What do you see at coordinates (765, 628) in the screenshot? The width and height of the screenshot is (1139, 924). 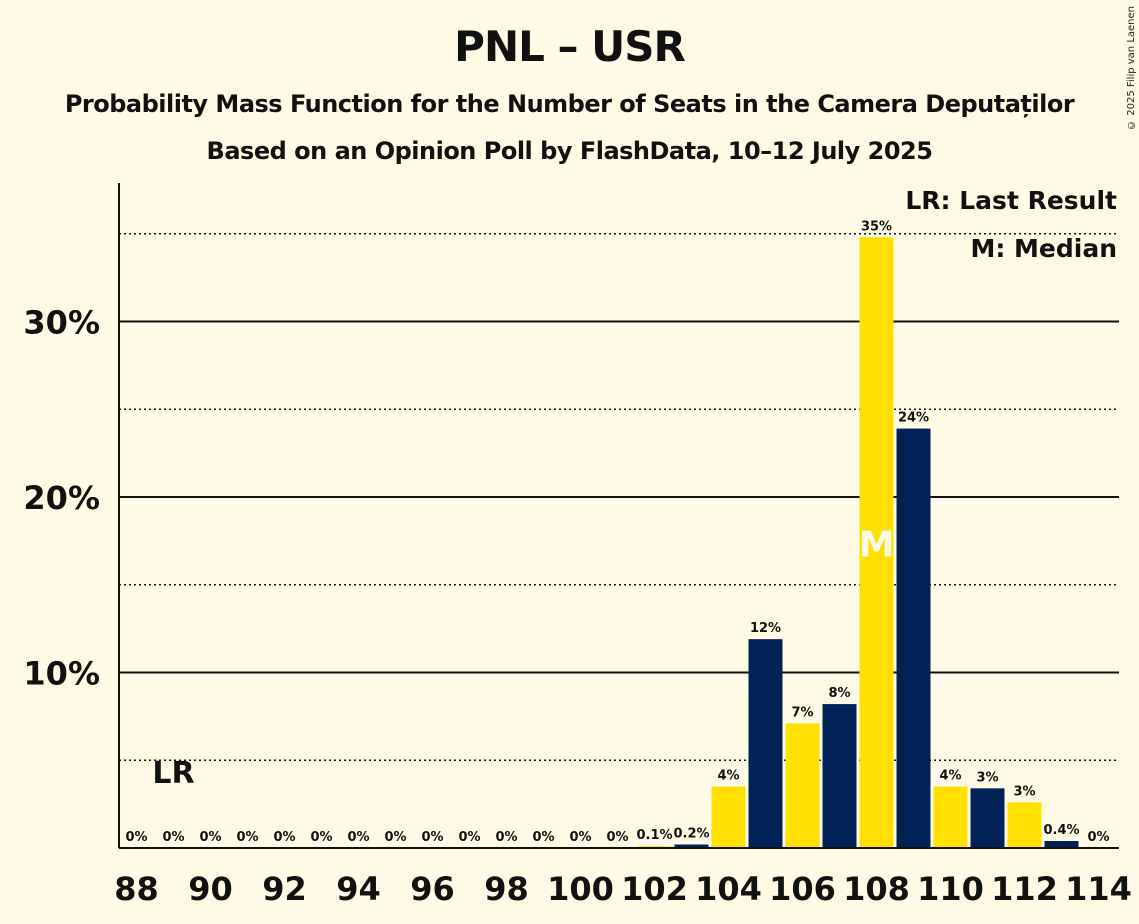 I see `bar-value-label-105: 12%` at bounding box center [765, 628].